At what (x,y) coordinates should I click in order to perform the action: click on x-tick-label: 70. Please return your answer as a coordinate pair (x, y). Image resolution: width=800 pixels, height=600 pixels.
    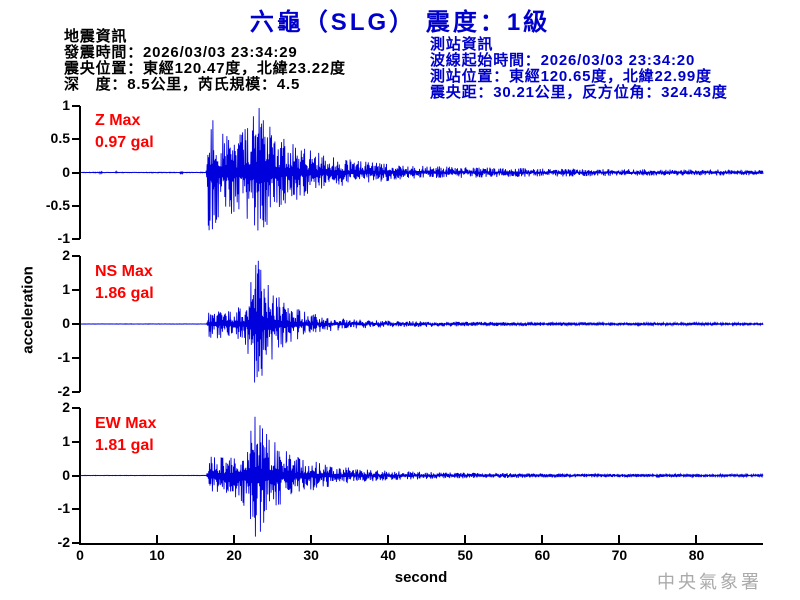
    Looking at the image, I should click on (619, 555).